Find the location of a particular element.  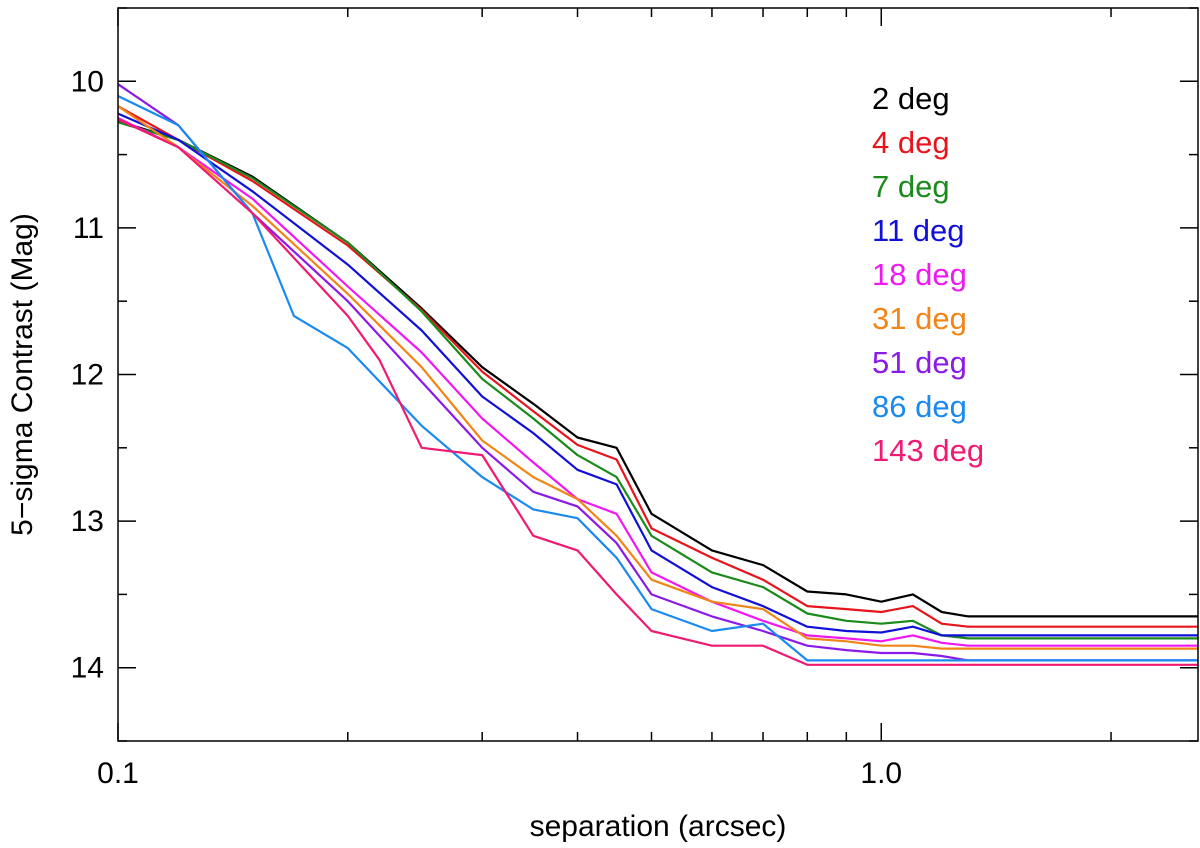

y-tick-label: 12 is located at coordinates (87, 375).